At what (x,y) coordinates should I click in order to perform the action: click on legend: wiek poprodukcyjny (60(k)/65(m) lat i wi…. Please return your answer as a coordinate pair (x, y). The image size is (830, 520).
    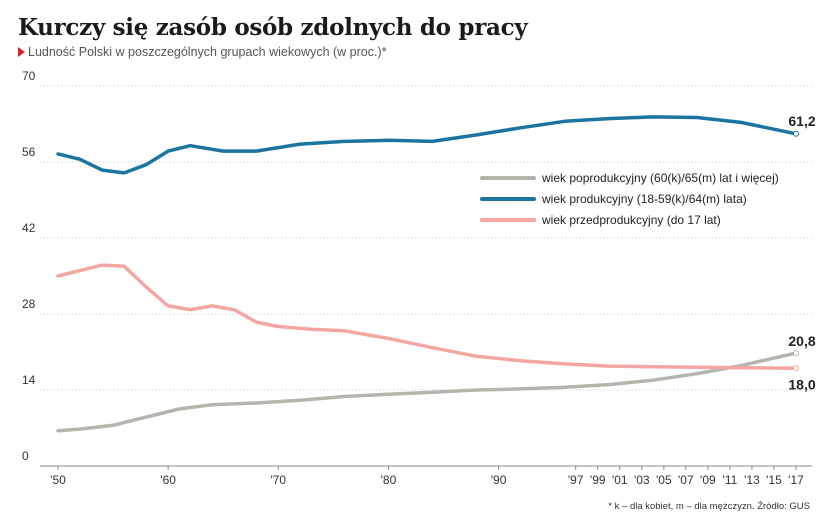
    Looking at the image, I should click on (629, 199).